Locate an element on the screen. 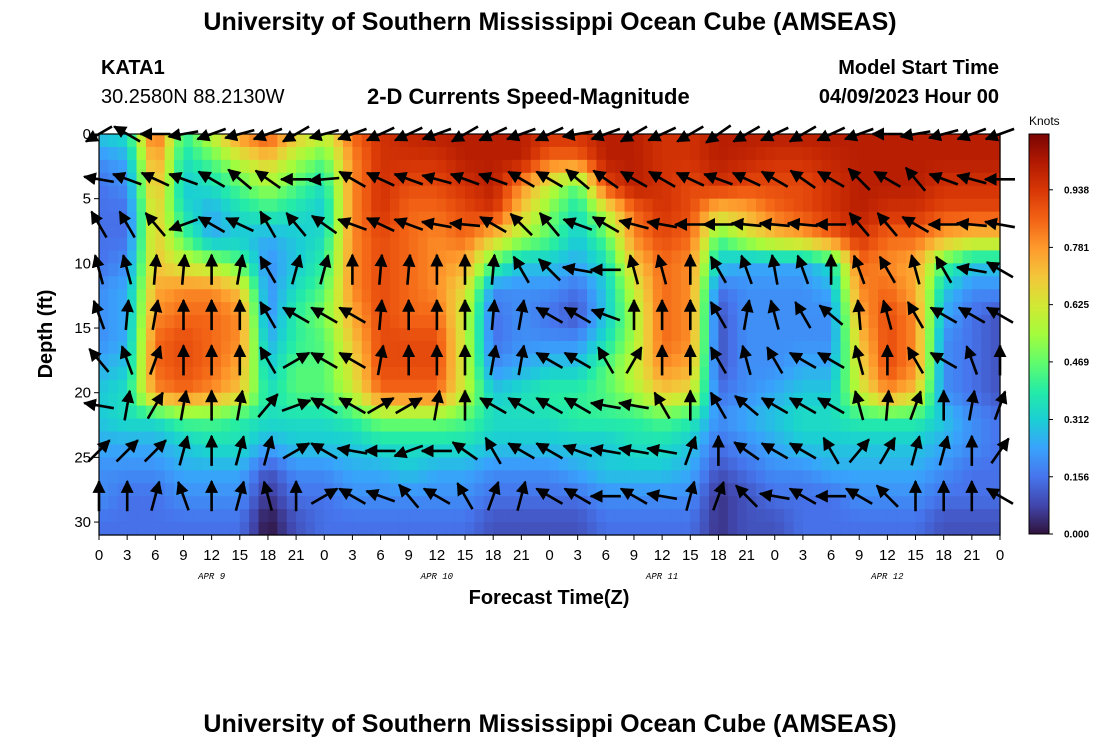 The image size is (1100, 750). colorbar-tick-label: 0.469 is located at coordinates (1076, 362).